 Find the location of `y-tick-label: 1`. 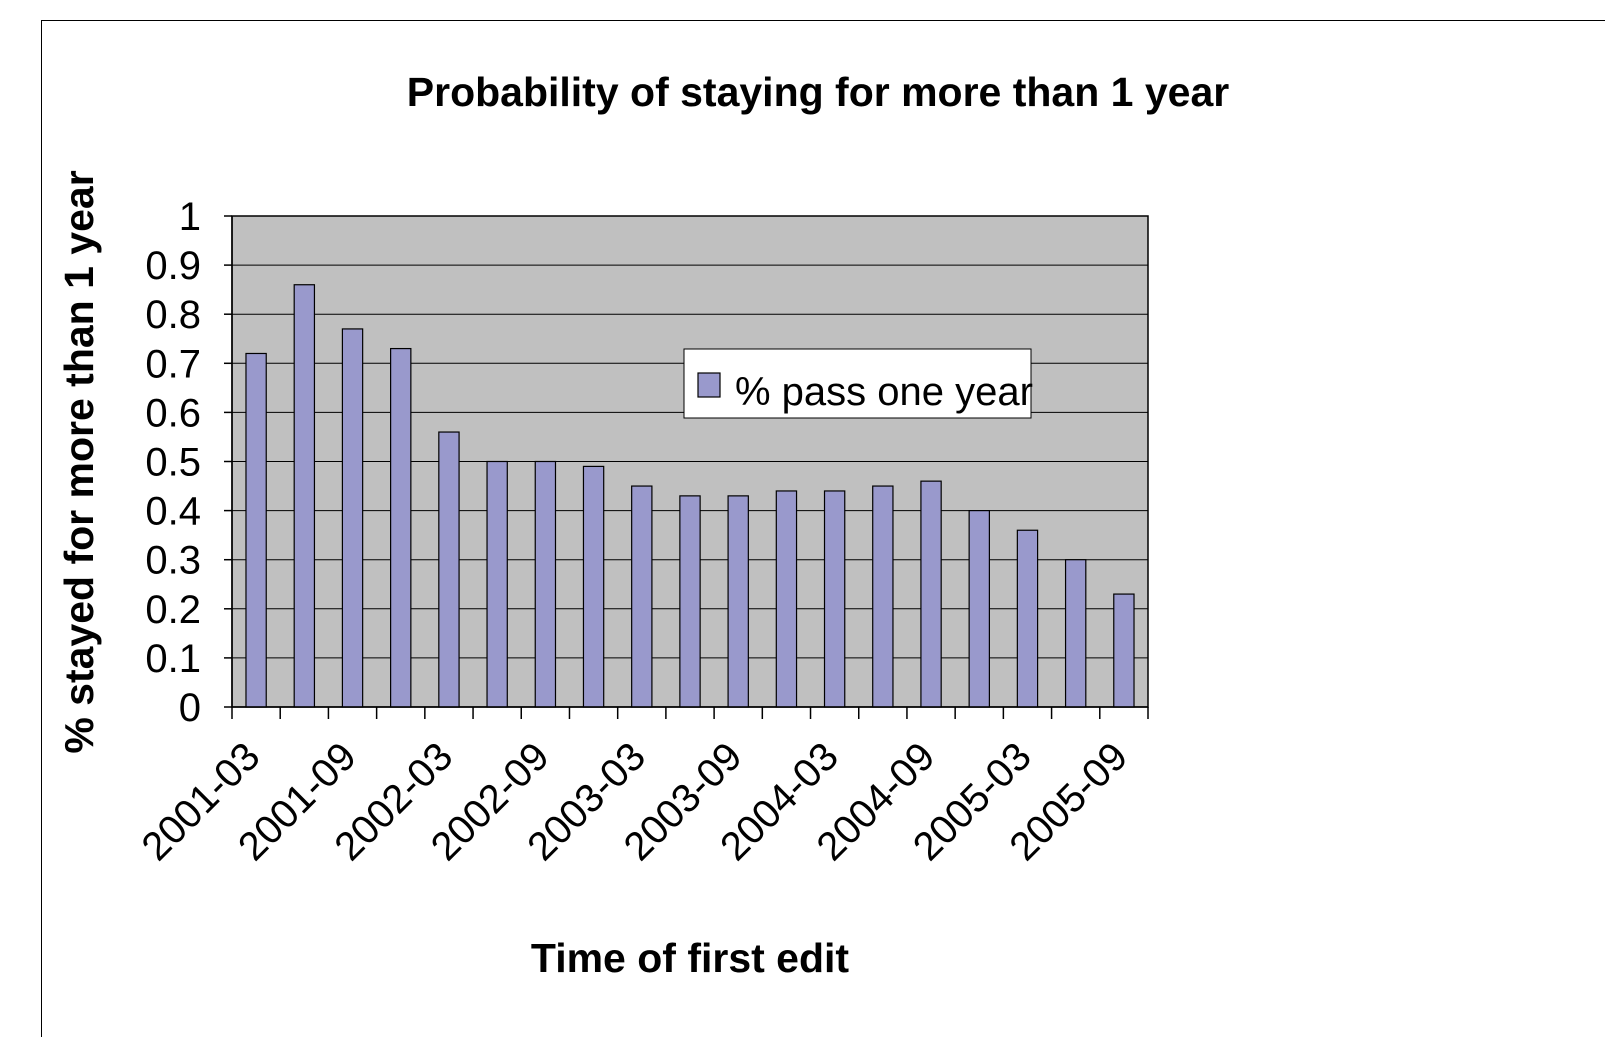

y-tick-label: 1 is located at coordinates (190, 217).